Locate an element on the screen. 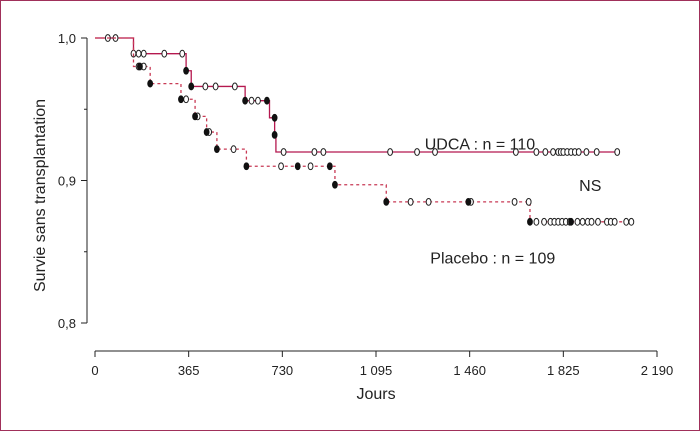 This screenshot has width=700, height=431. annotation-placebo: Placebo : n = 109 is located at coordinates (492, 258).